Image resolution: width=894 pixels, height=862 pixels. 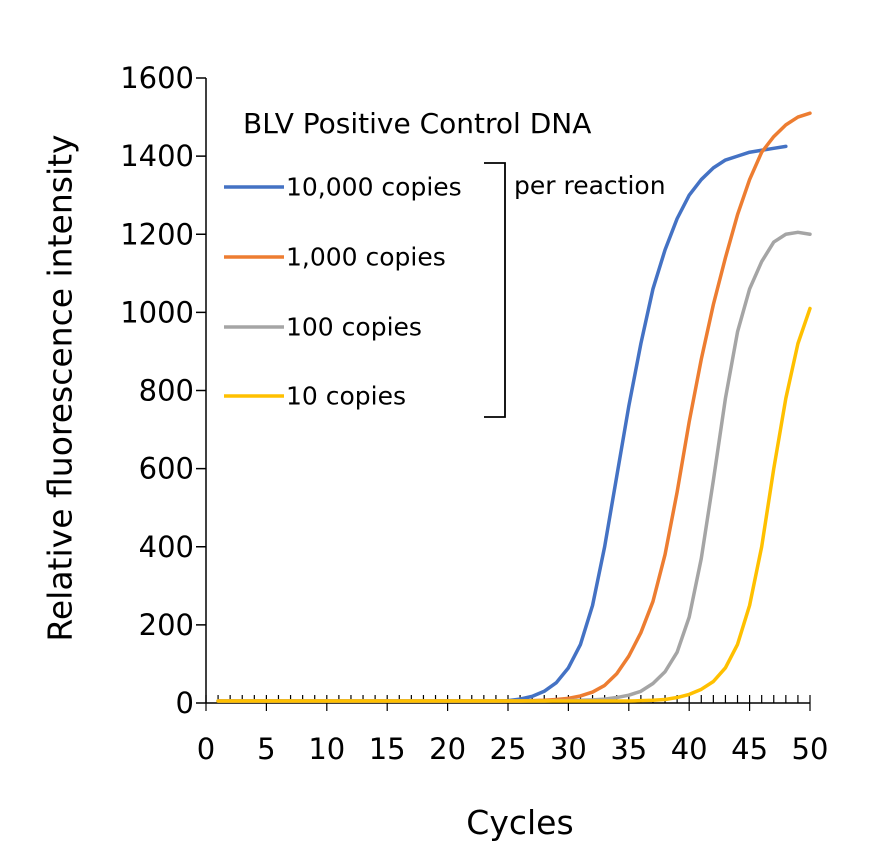 I want to click on x-tick-label: 35, so click(x=628, y=749).